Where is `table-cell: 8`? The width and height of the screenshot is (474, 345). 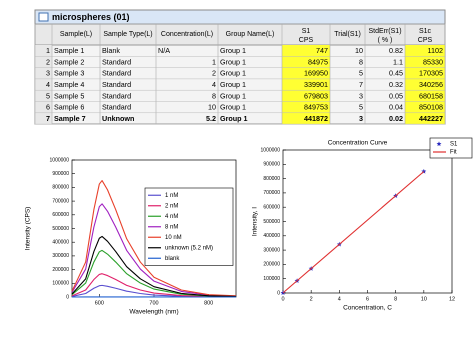
table-cell: 8 is located at coordinates (214, 95).